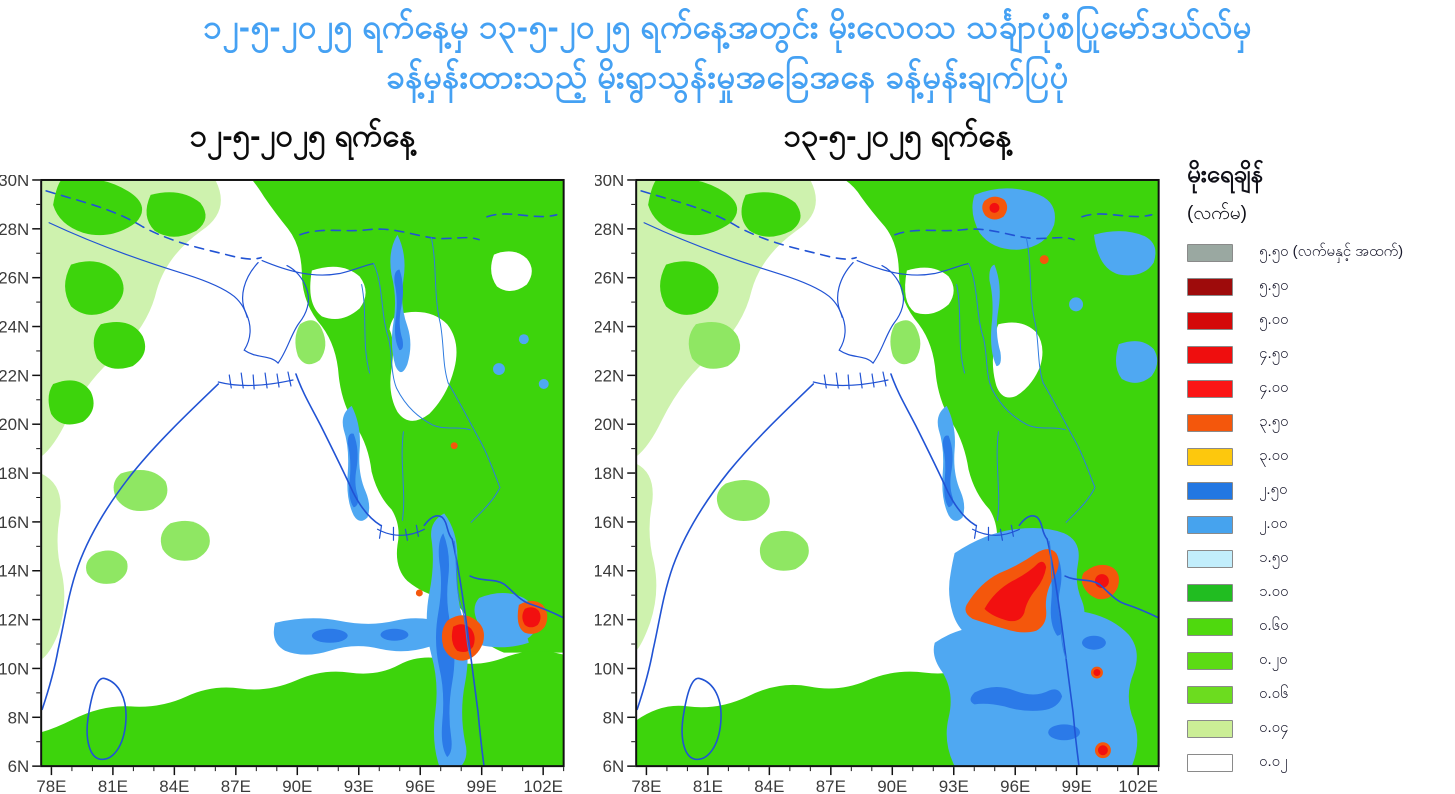 The width and height of the screenshot is (1455, 794). Describe the element at coordinates (1273, 659) in the screenshot. I see `legend-value-label: ၀.၂၀` at that location.